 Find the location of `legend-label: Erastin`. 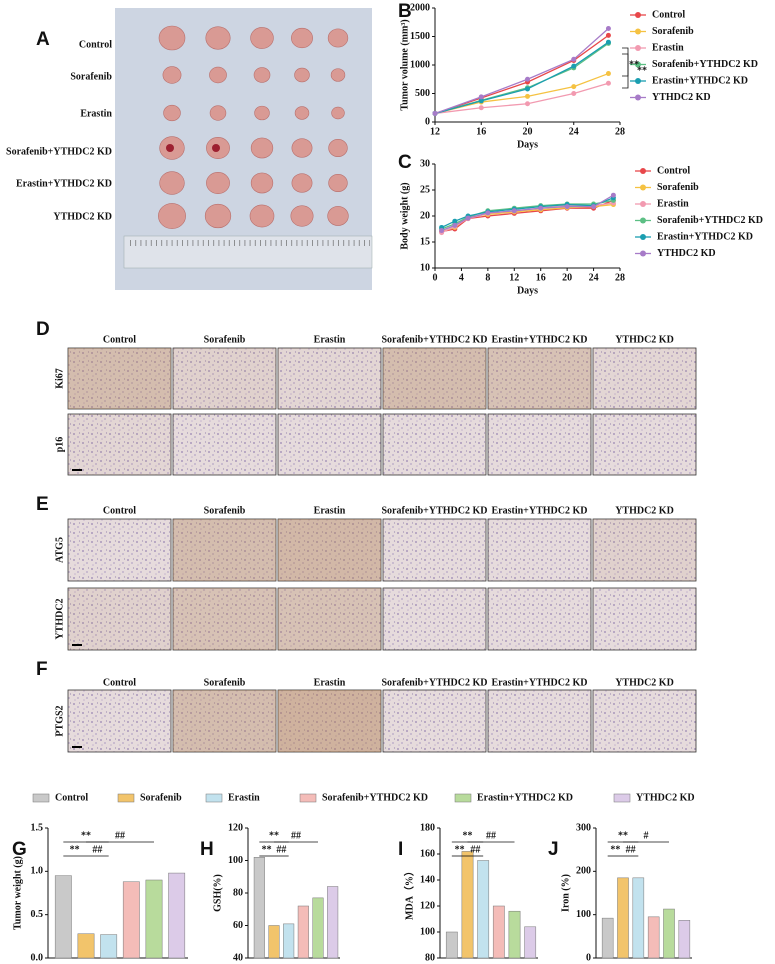

legend-label: Erastin is located at coordinates (673, 203).